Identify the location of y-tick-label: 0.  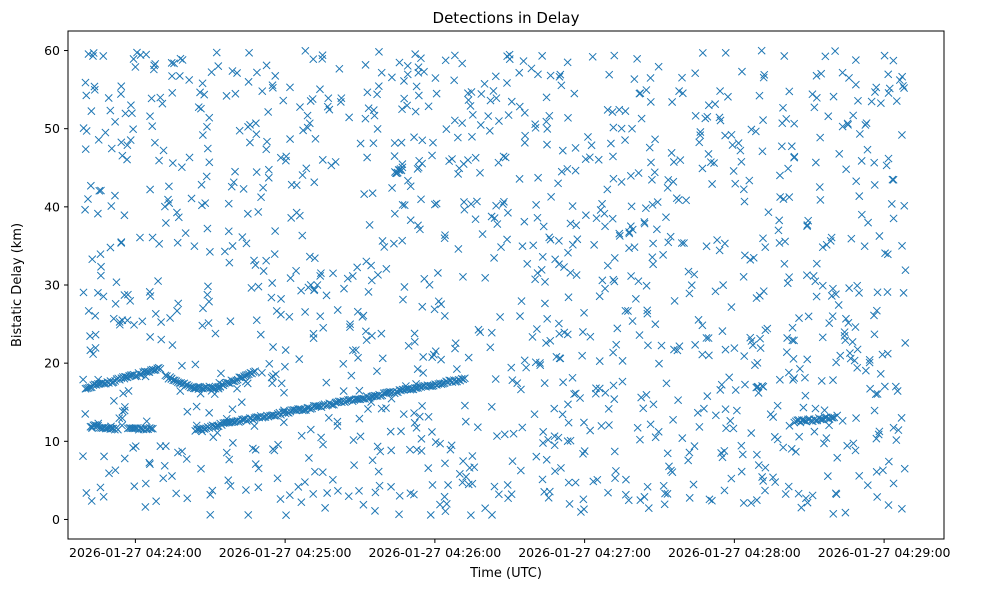
(56, 519).